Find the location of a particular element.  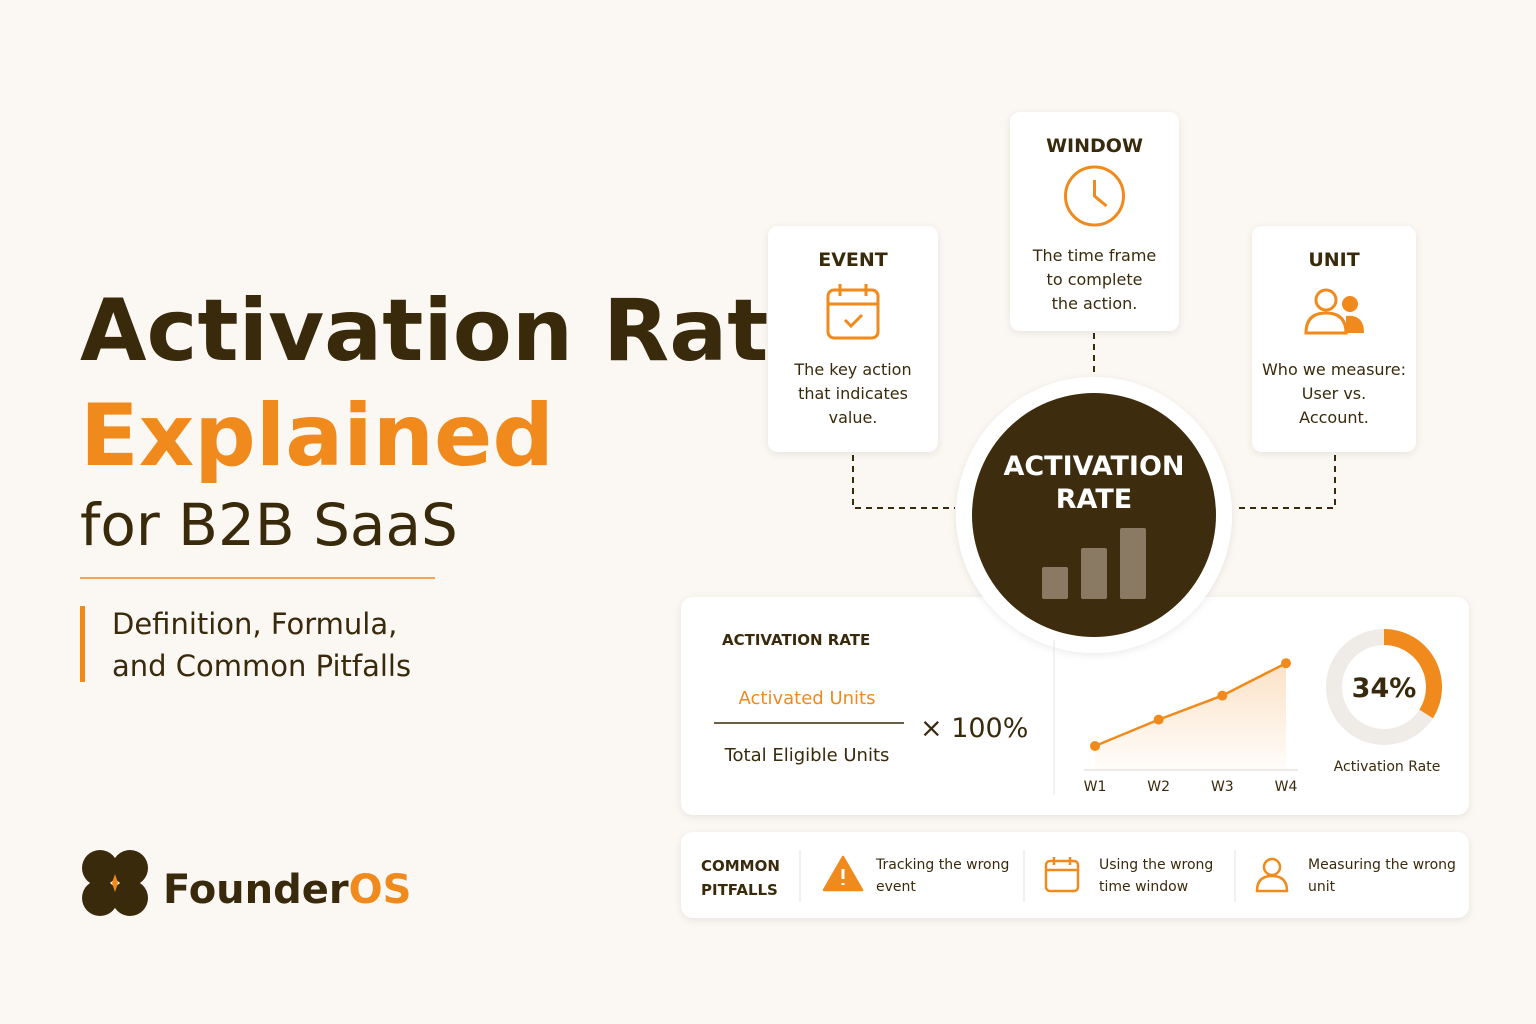

donut-arc is located at coordinates (1384, 687).